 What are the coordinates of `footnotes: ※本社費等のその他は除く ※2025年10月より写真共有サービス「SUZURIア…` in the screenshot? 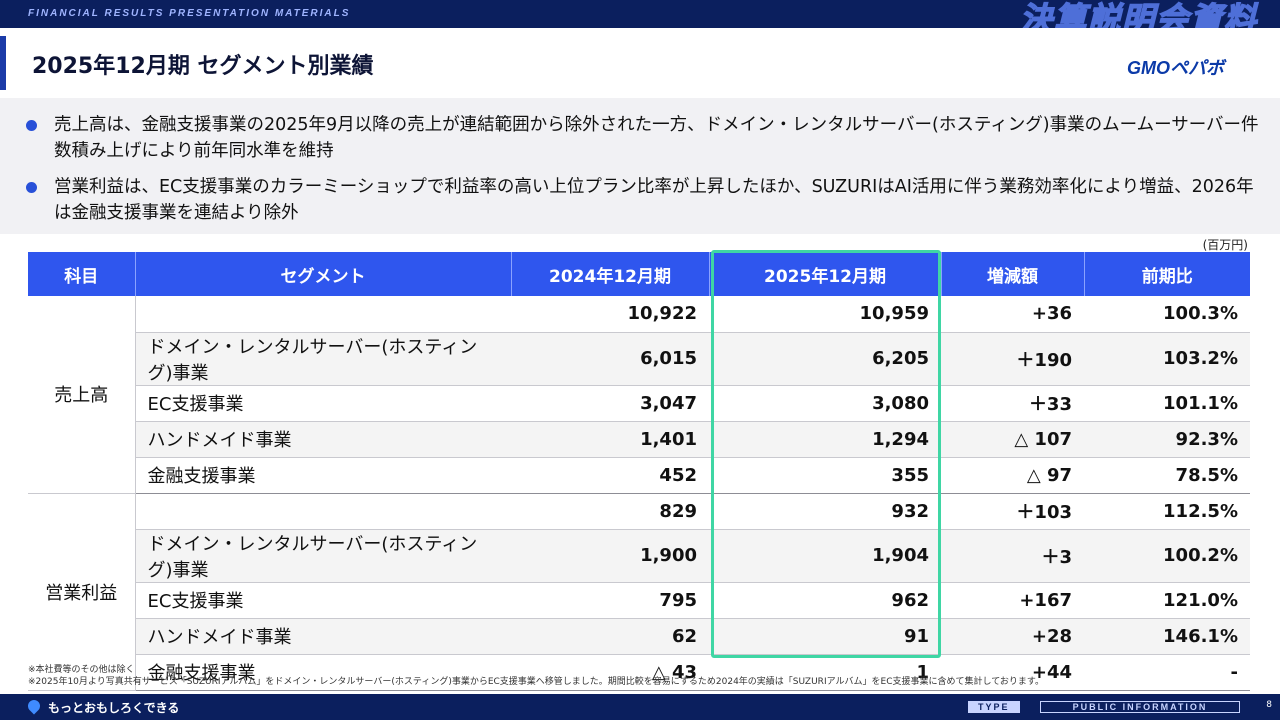 It's located at (536, 676).